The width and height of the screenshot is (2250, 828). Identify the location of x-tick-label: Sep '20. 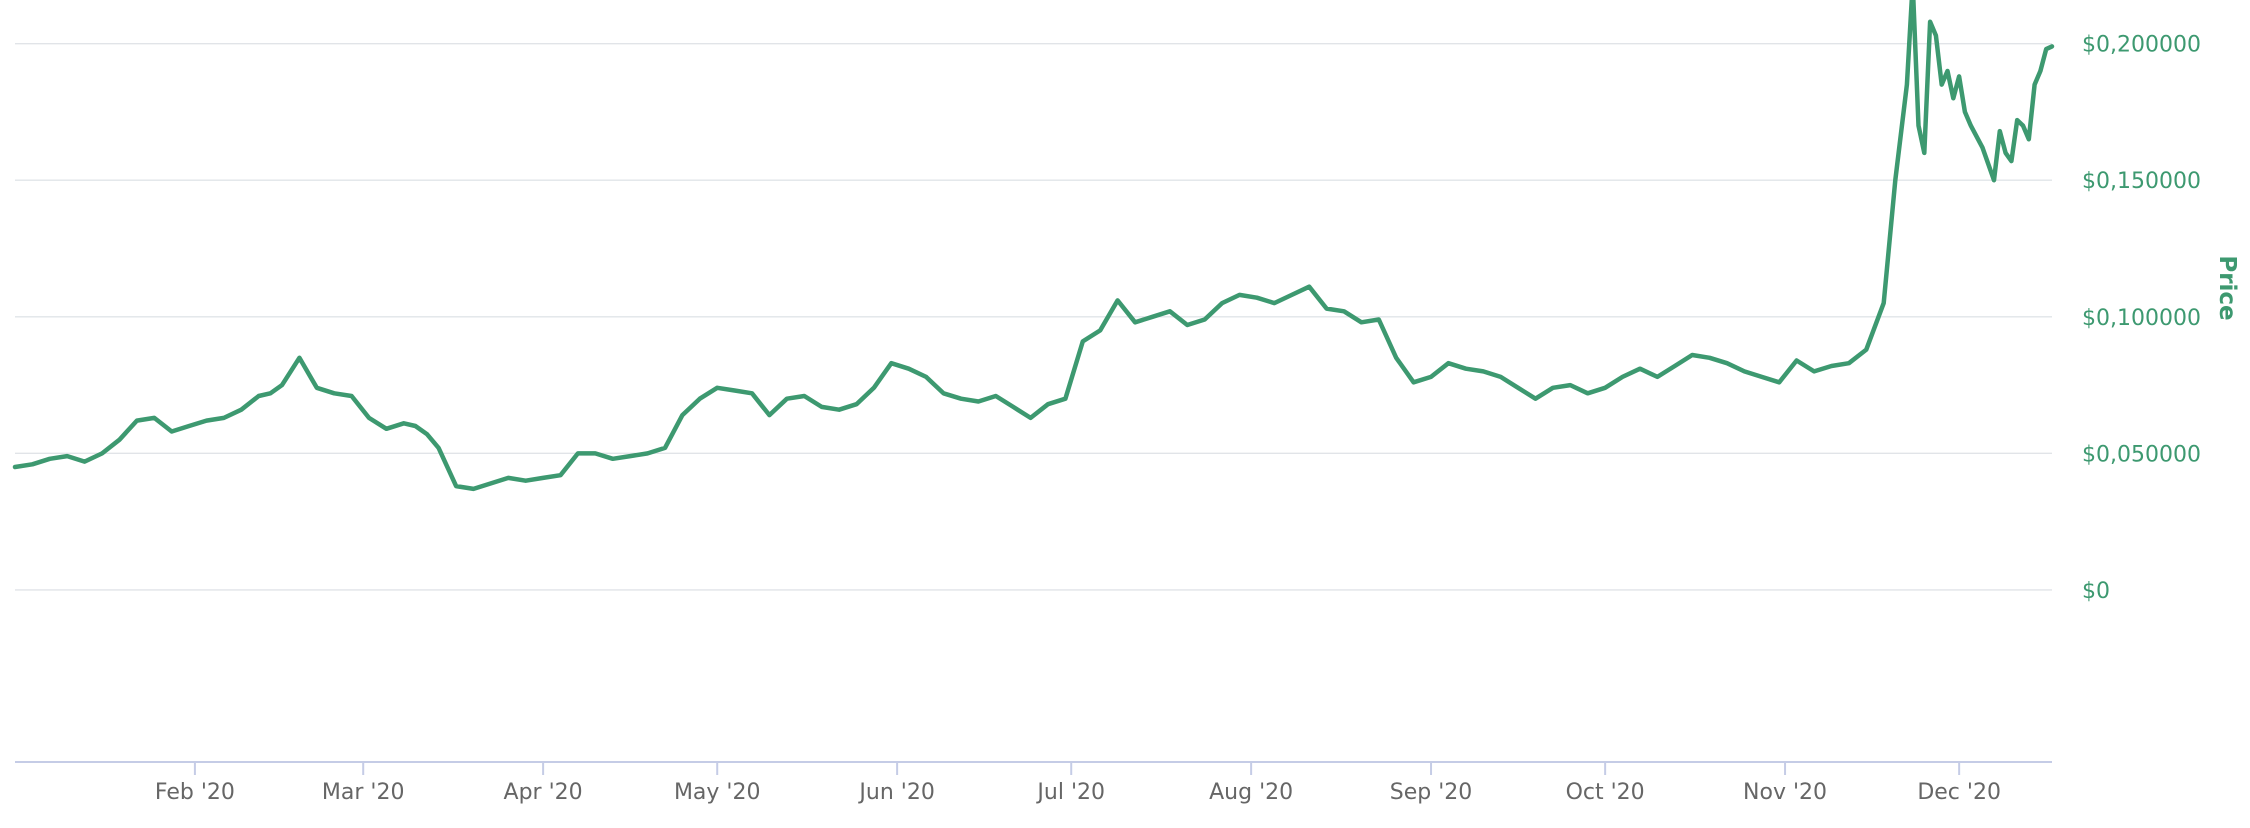
(1431, 792).